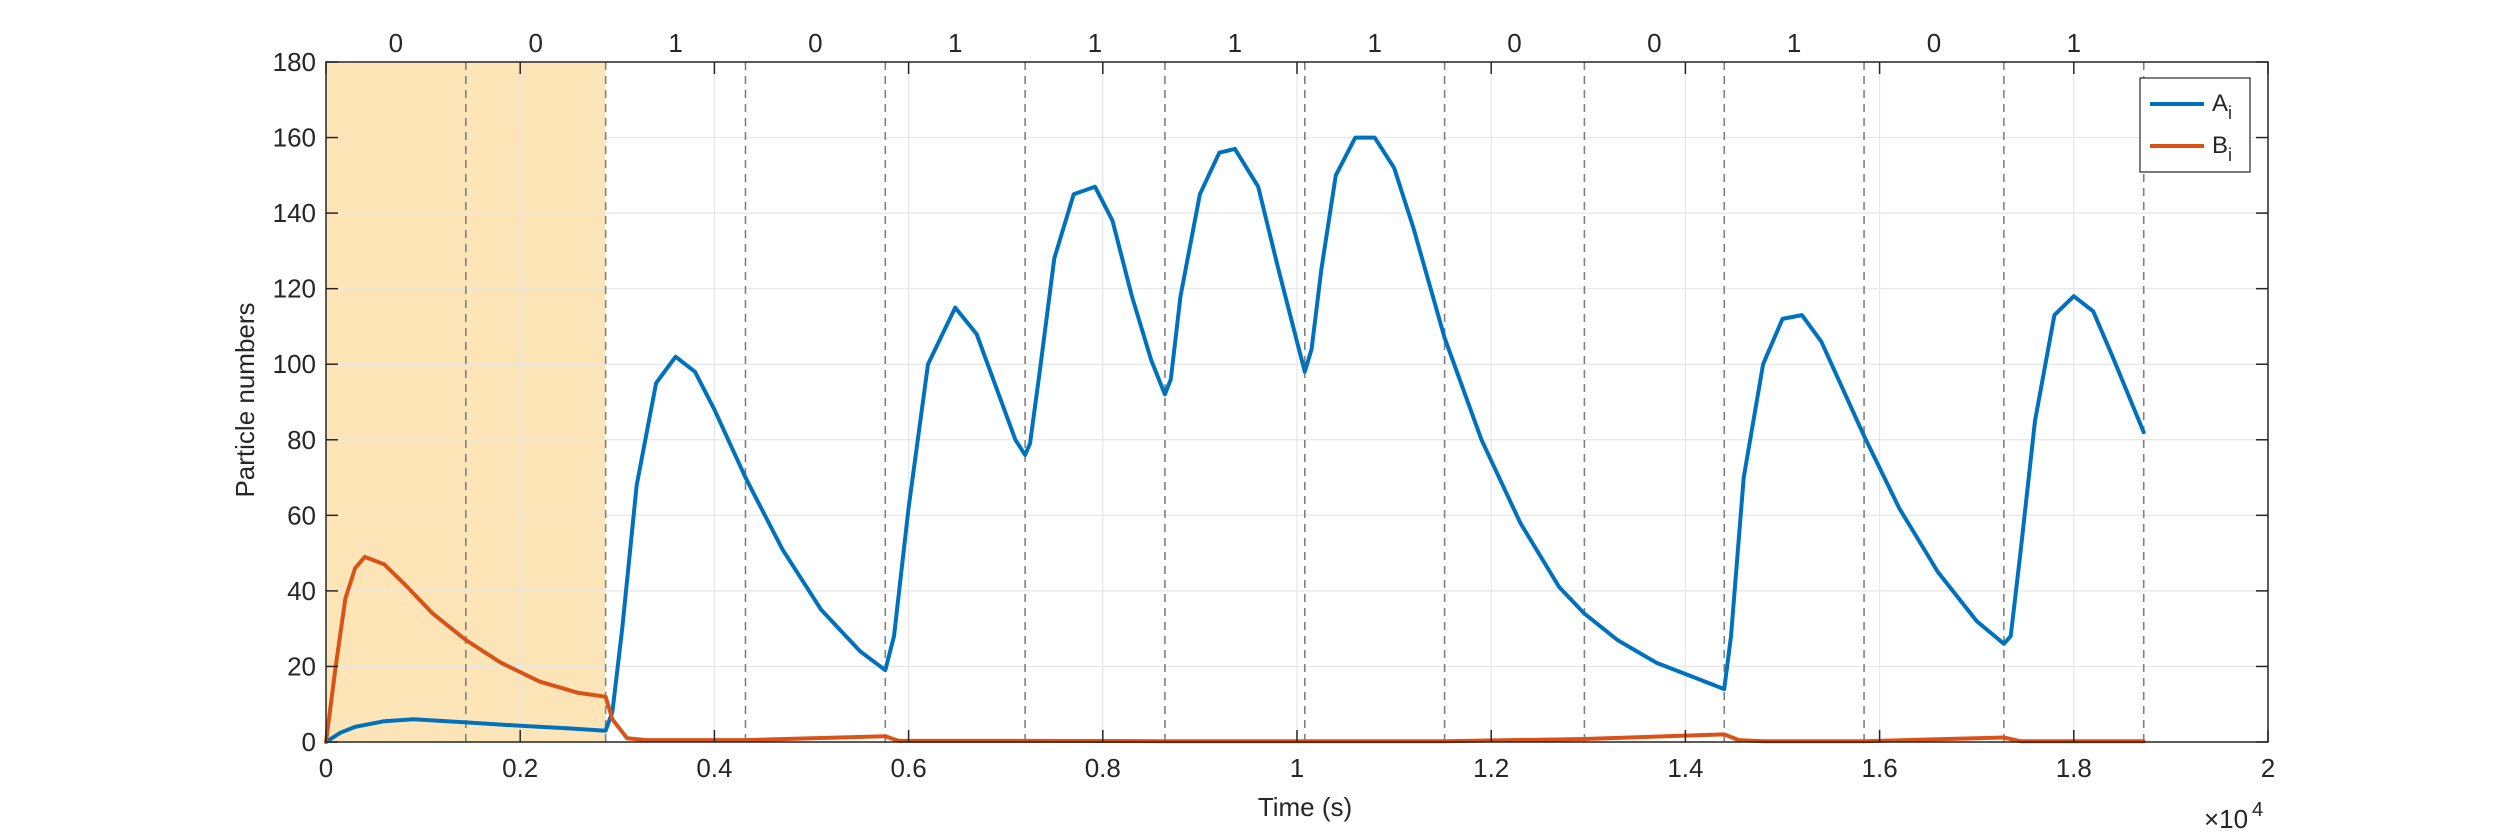  Describe the element at coordinates (309, 742) in the screenshot. I see `y-tick-label: 0` at that location.